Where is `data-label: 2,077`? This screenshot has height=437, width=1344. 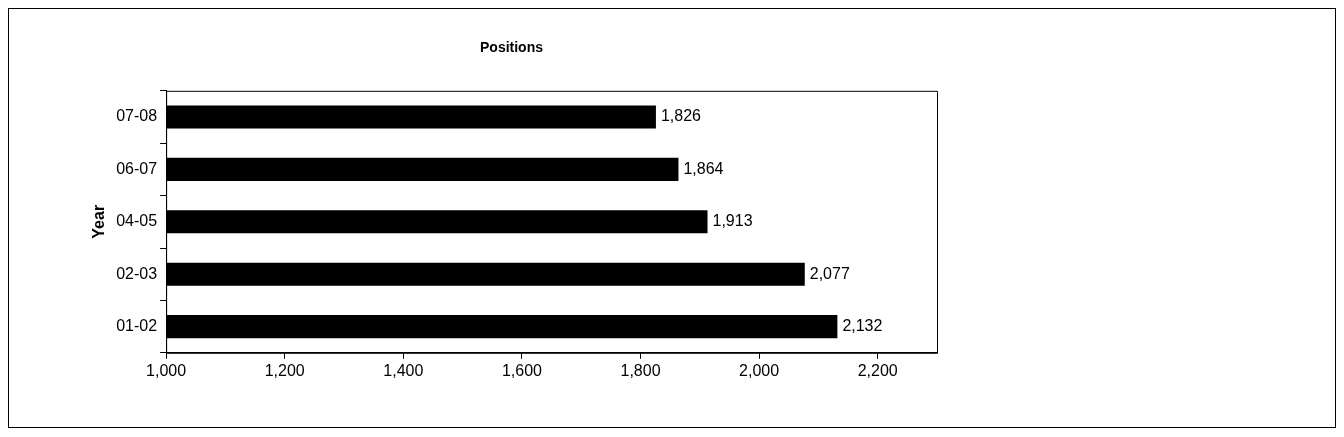 data-label: 2,077 is located at coordinates (829, 273).